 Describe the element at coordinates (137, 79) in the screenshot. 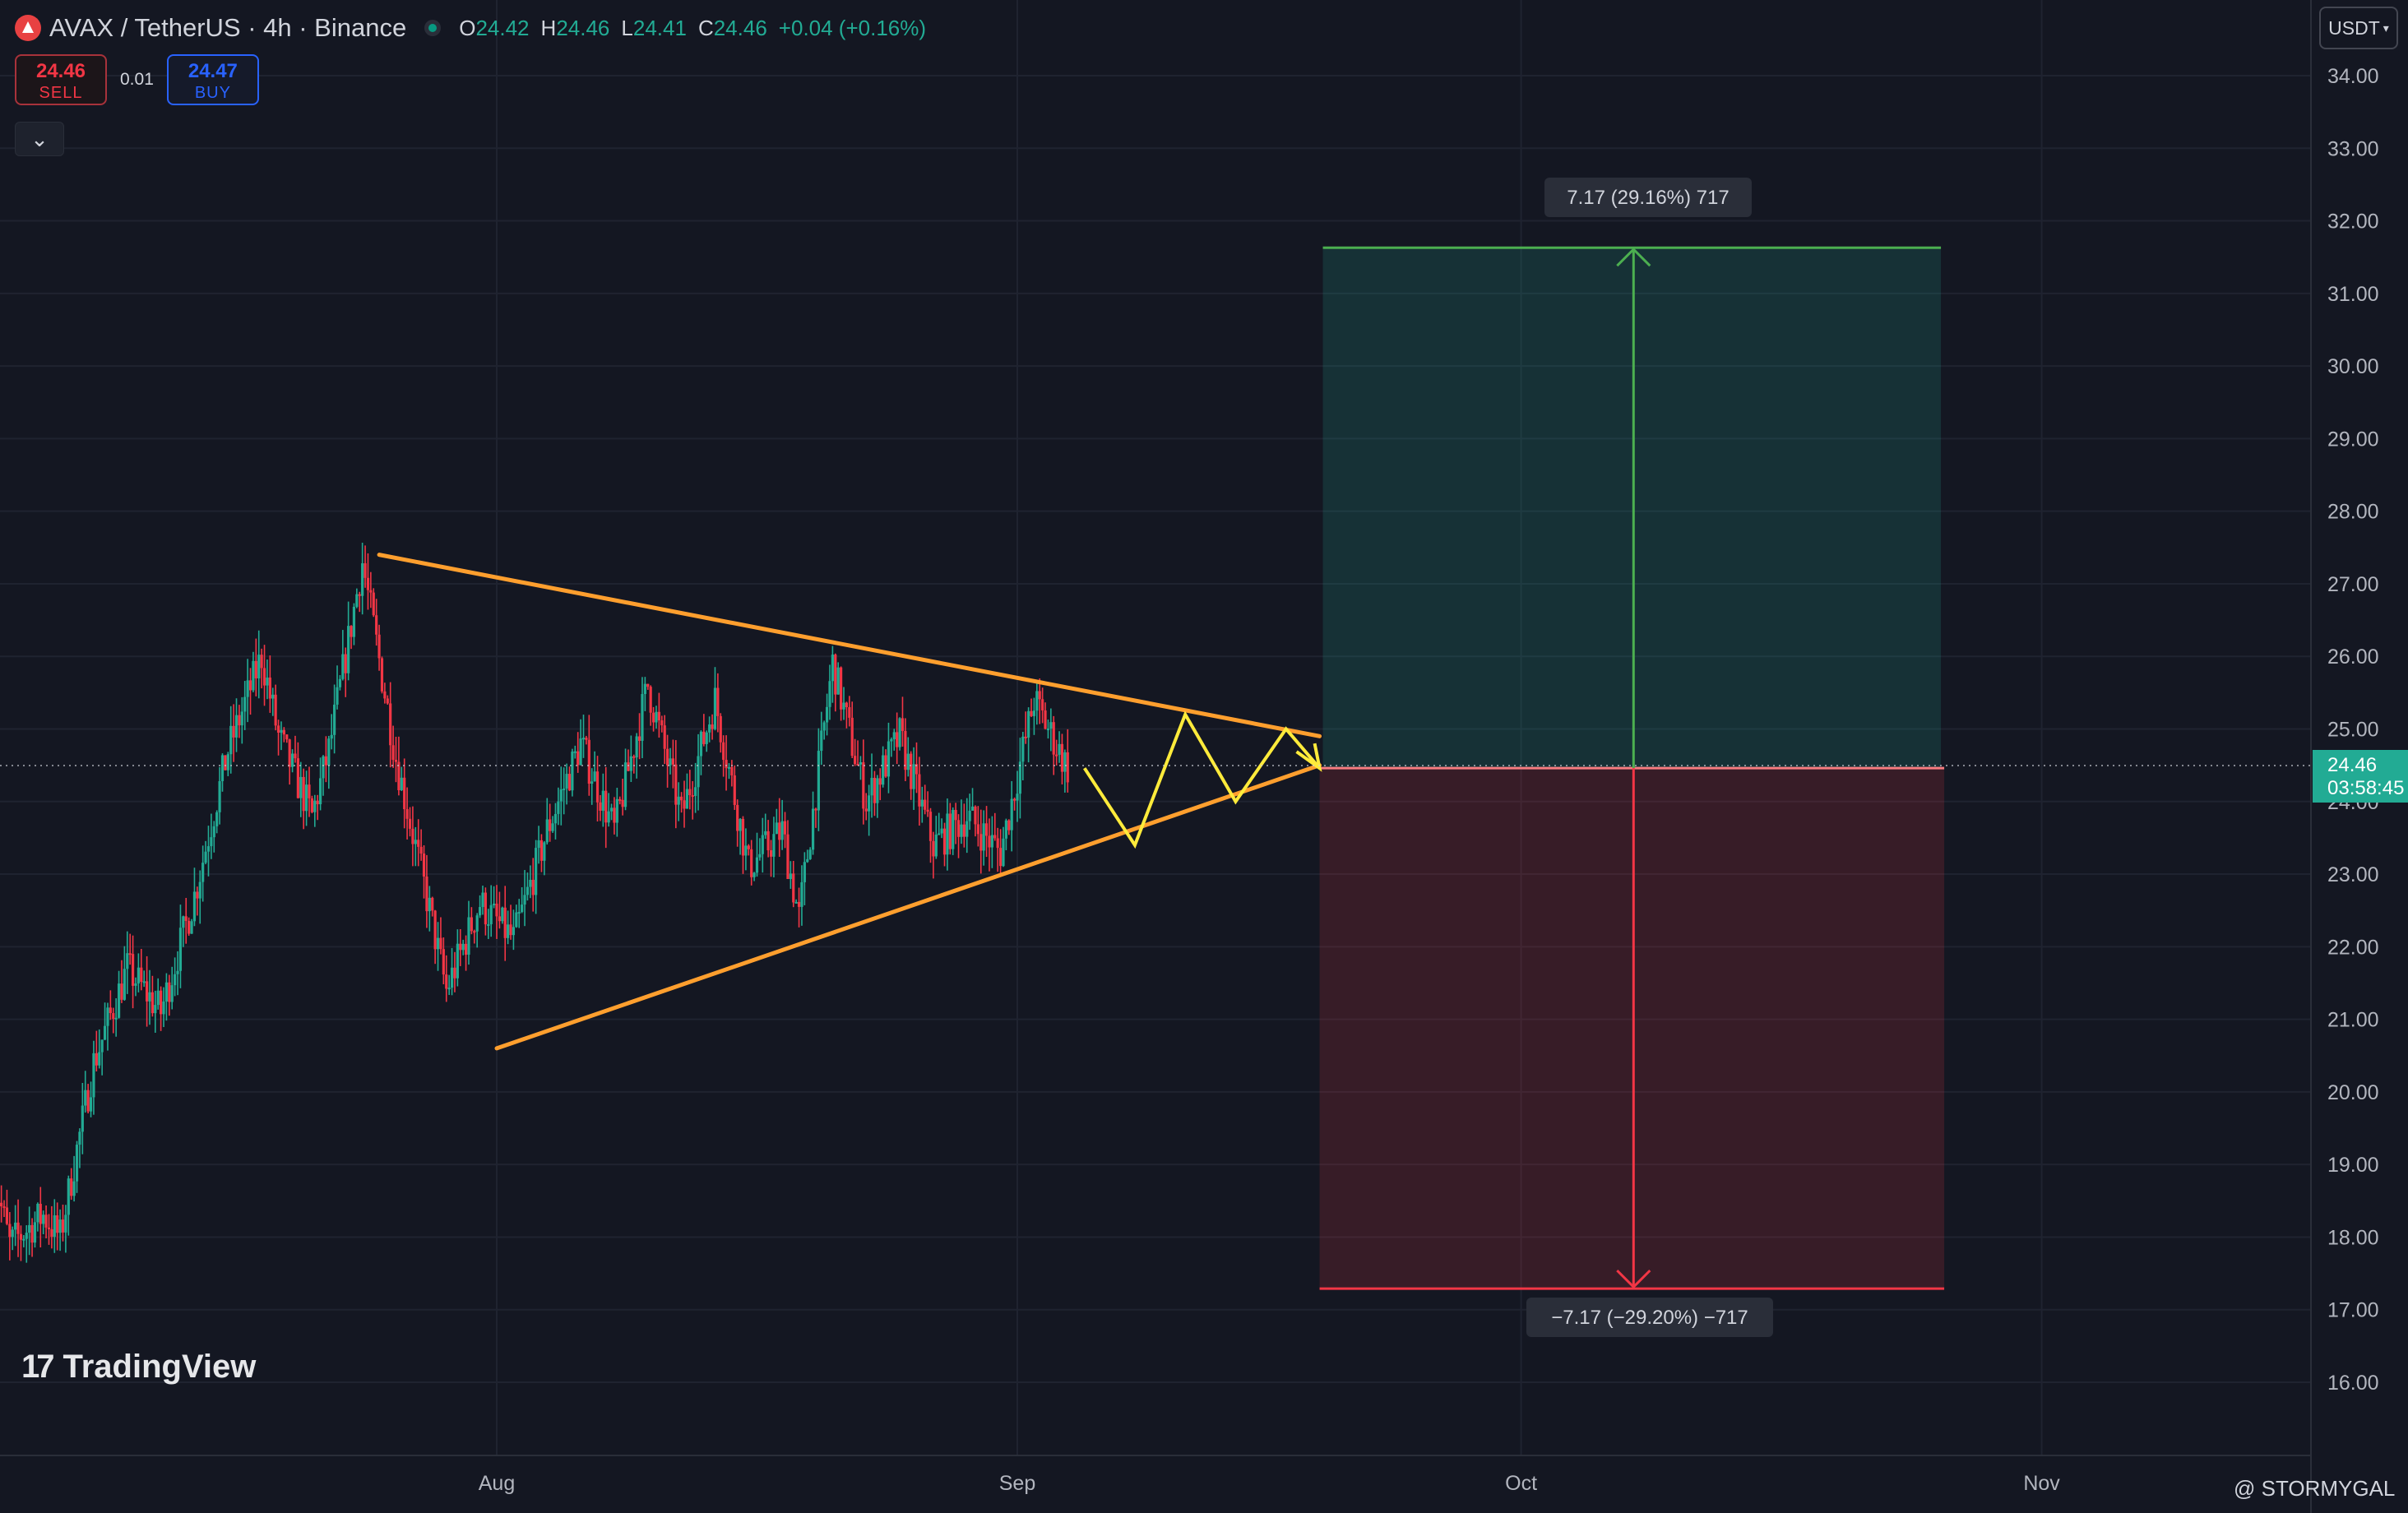

I see `spread-value: 0.01` at that location.